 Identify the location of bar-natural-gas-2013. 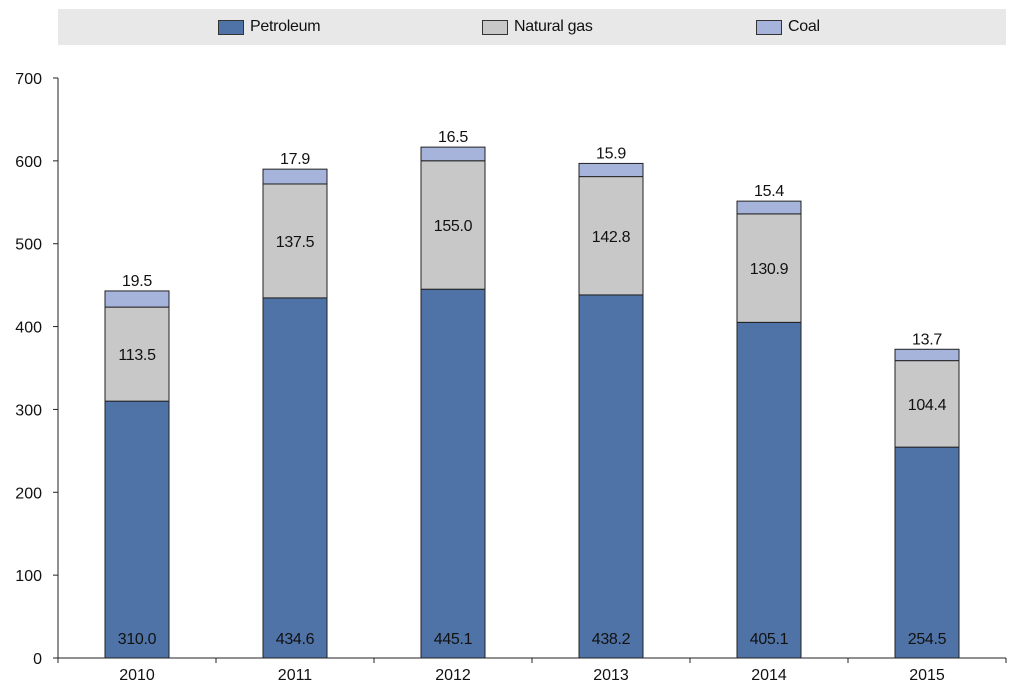
(611, 236).